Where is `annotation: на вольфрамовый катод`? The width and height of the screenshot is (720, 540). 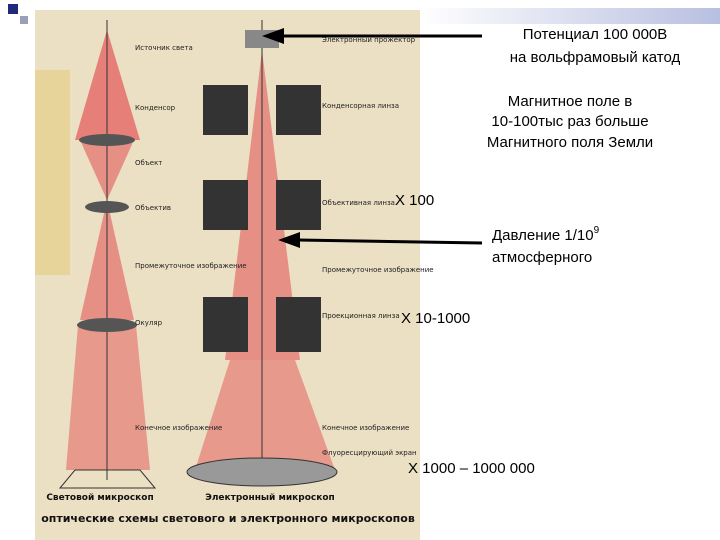
annotation: на вольфрамовый катод is located at coordinates (595, 57).